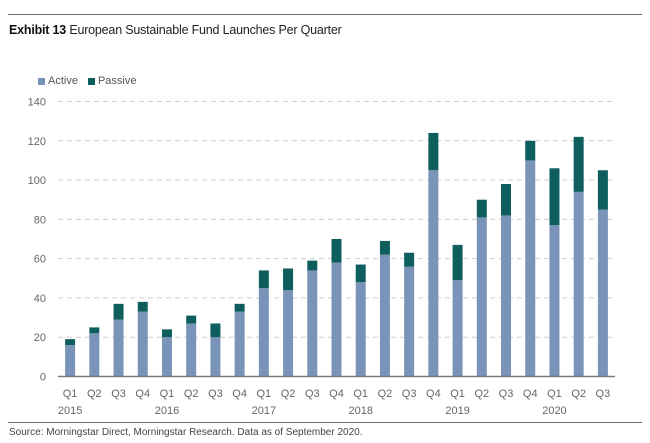 Image resolution: width=650 pixels, height=443 pixels. Describe the element at coordinates (40, 260) in the screenshot. I see `y-tick-label: 60` at that location.